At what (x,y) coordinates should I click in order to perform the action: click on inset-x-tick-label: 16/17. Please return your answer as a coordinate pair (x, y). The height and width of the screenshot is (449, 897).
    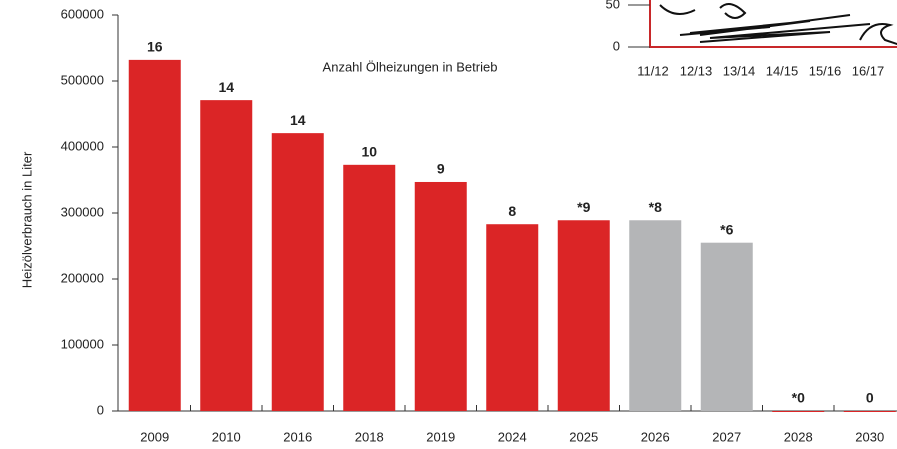
    Looking at the image, I should click on (868, 70).